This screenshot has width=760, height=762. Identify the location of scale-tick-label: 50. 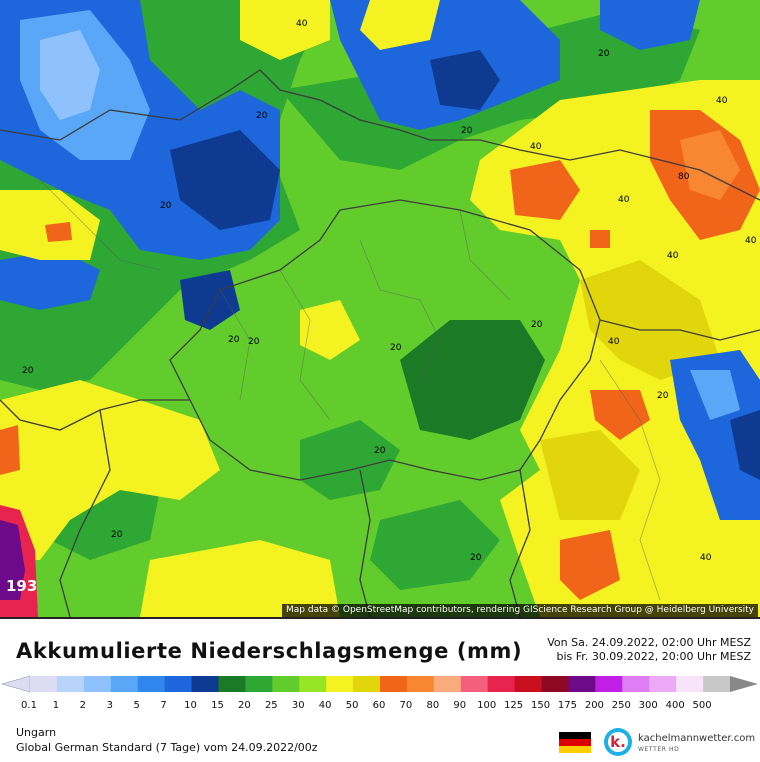
(352, 705).